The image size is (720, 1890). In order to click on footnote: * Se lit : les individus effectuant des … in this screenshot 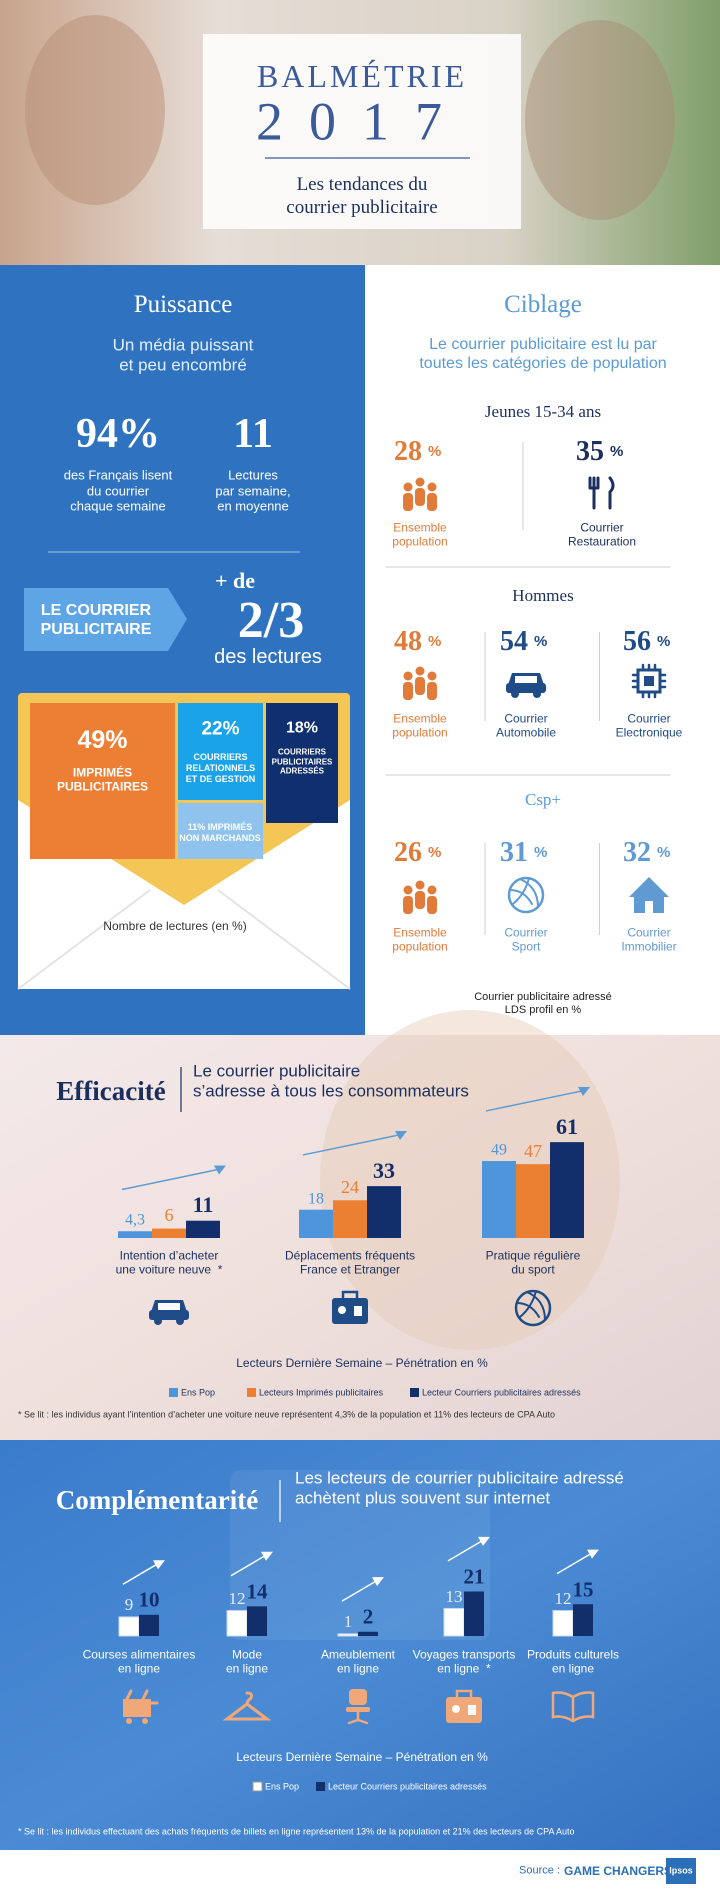, I will do `click(296, 1831)`.